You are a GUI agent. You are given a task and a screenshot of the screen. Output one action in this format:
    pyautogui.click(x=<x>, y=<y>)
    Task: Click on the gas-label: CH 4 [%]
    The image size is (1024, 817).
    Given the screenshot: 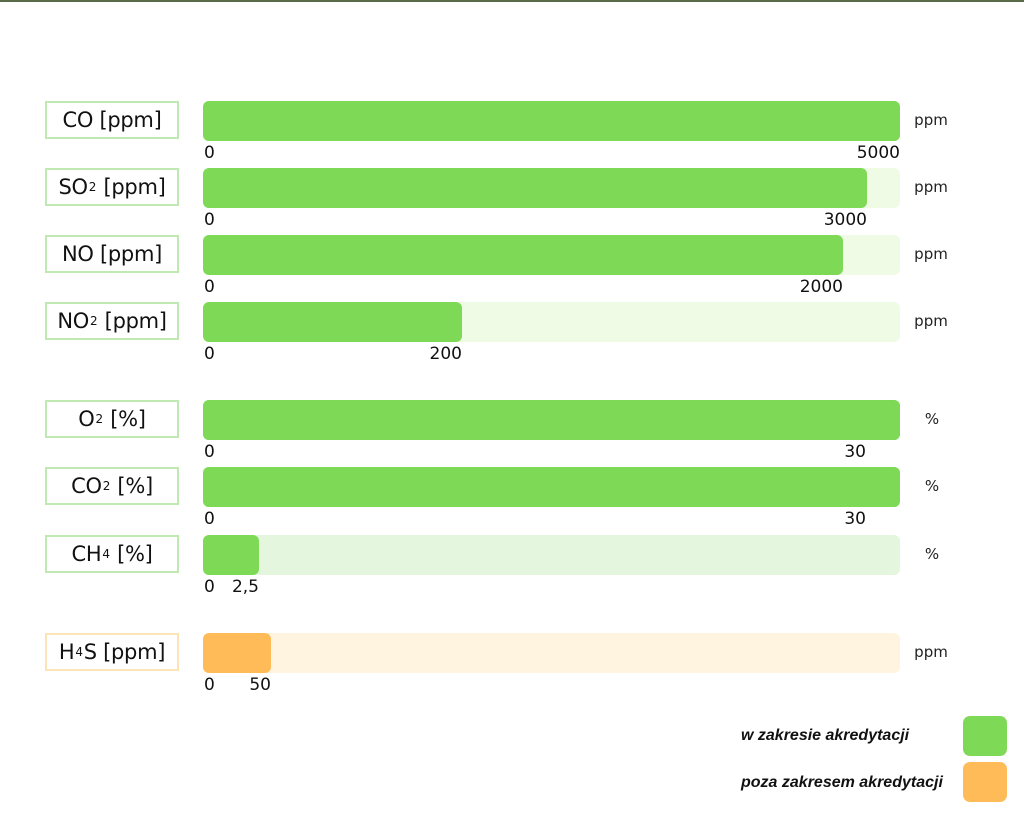 What is the action you would take?
    pyautogui.click(x=112, y=554)
    